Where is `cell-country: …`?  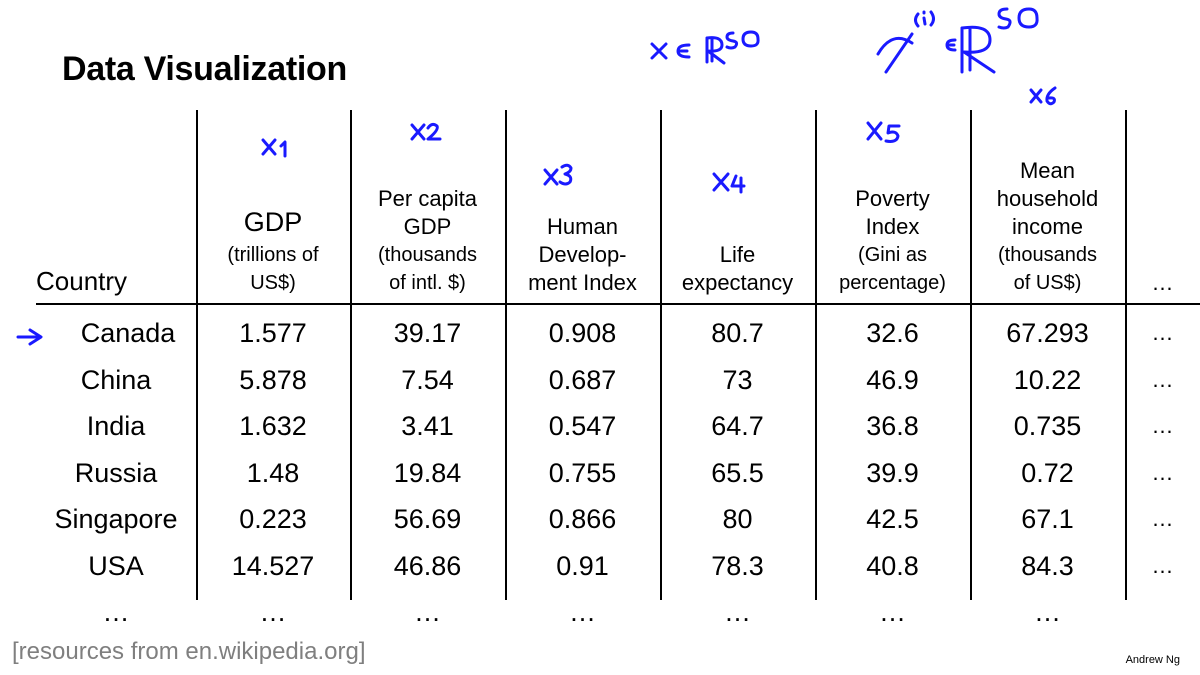 cell-country: … is located at coordinates (116, 612).